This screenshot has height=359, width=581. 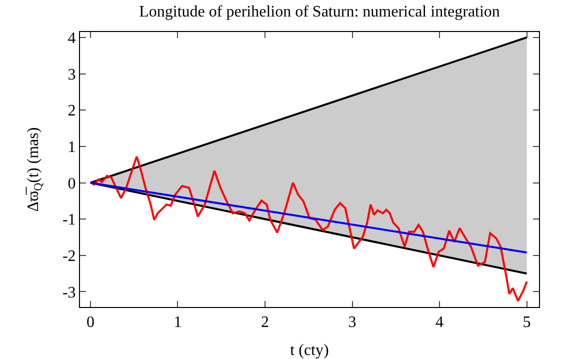 What do you see at coordinates (72, 39) in the screenshot?
I see `y-tick-label: 4` at bounding box center [72, 39].